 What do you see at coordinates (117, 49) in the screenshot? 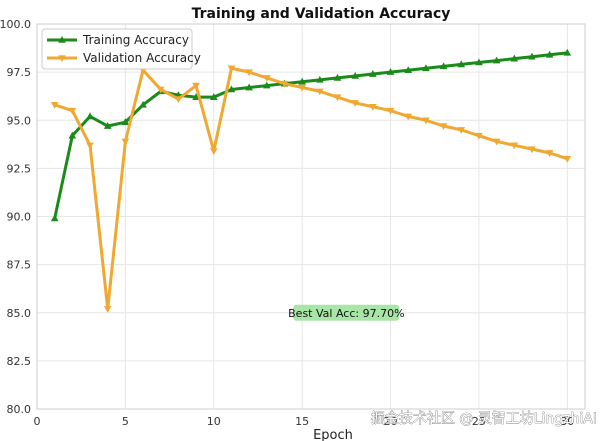
I see `legend-box` at bounding box center [117, 49].